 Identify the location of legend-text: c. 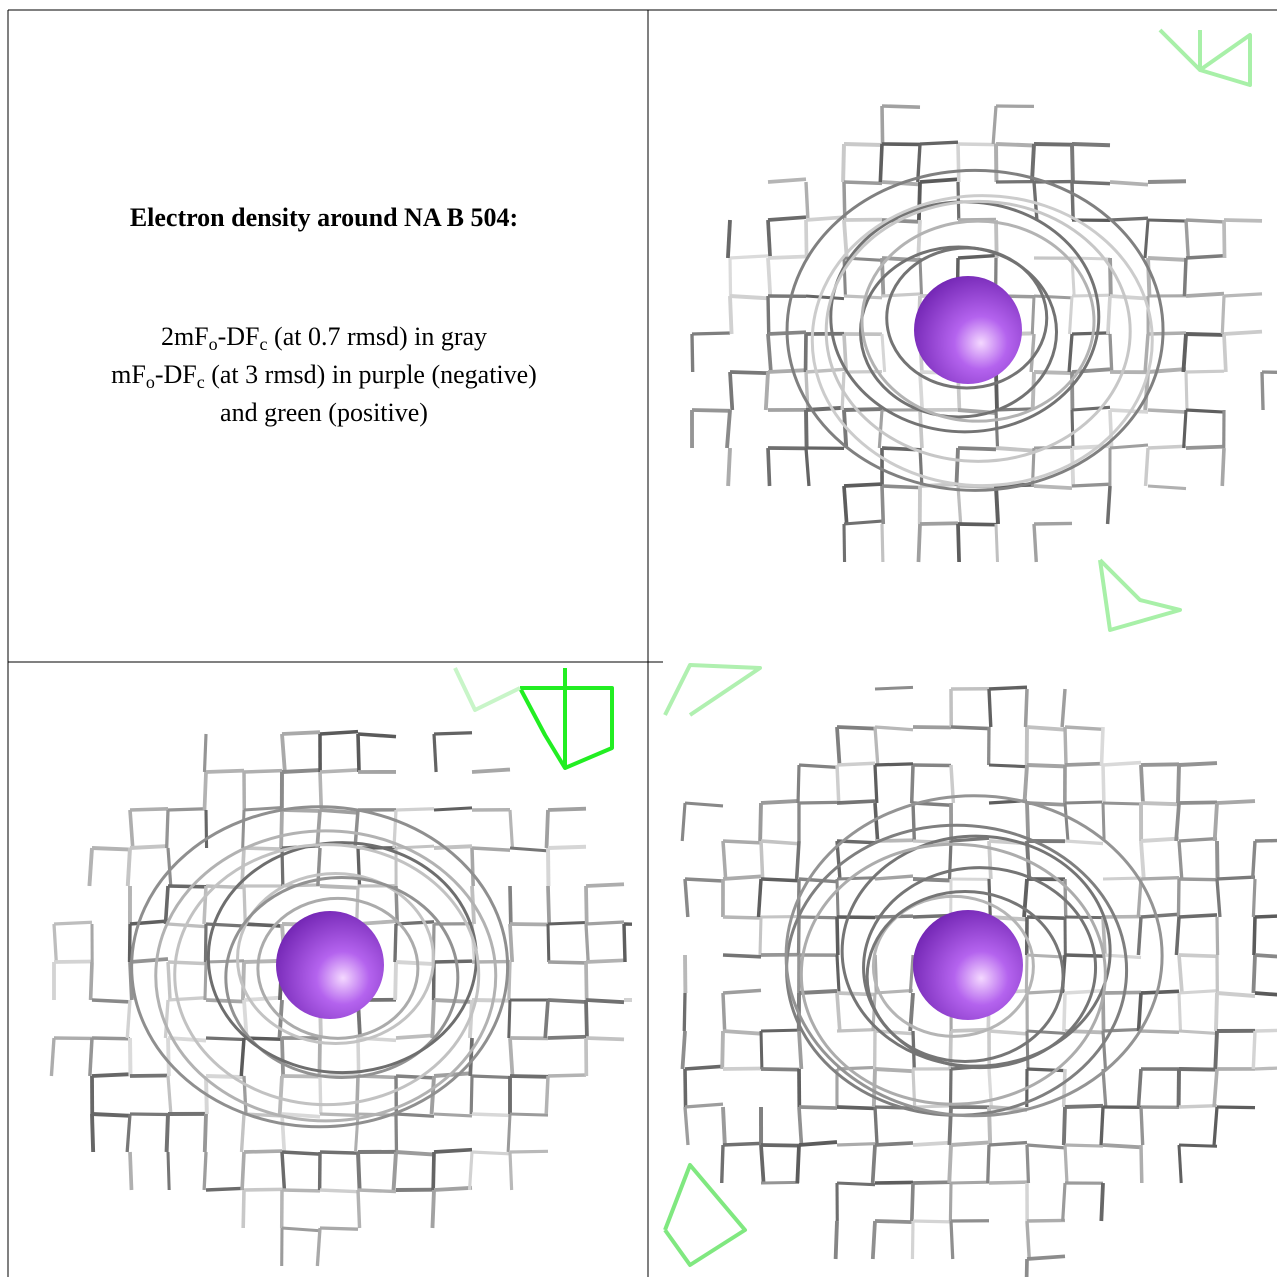
(263, 344).